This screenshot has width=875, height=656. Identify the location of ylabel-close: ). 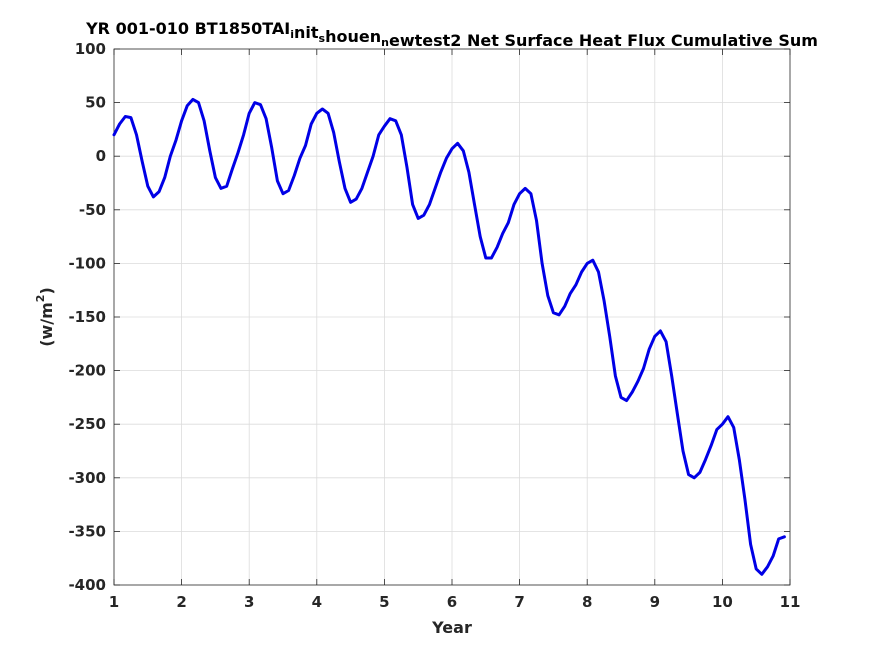
(46, 290).